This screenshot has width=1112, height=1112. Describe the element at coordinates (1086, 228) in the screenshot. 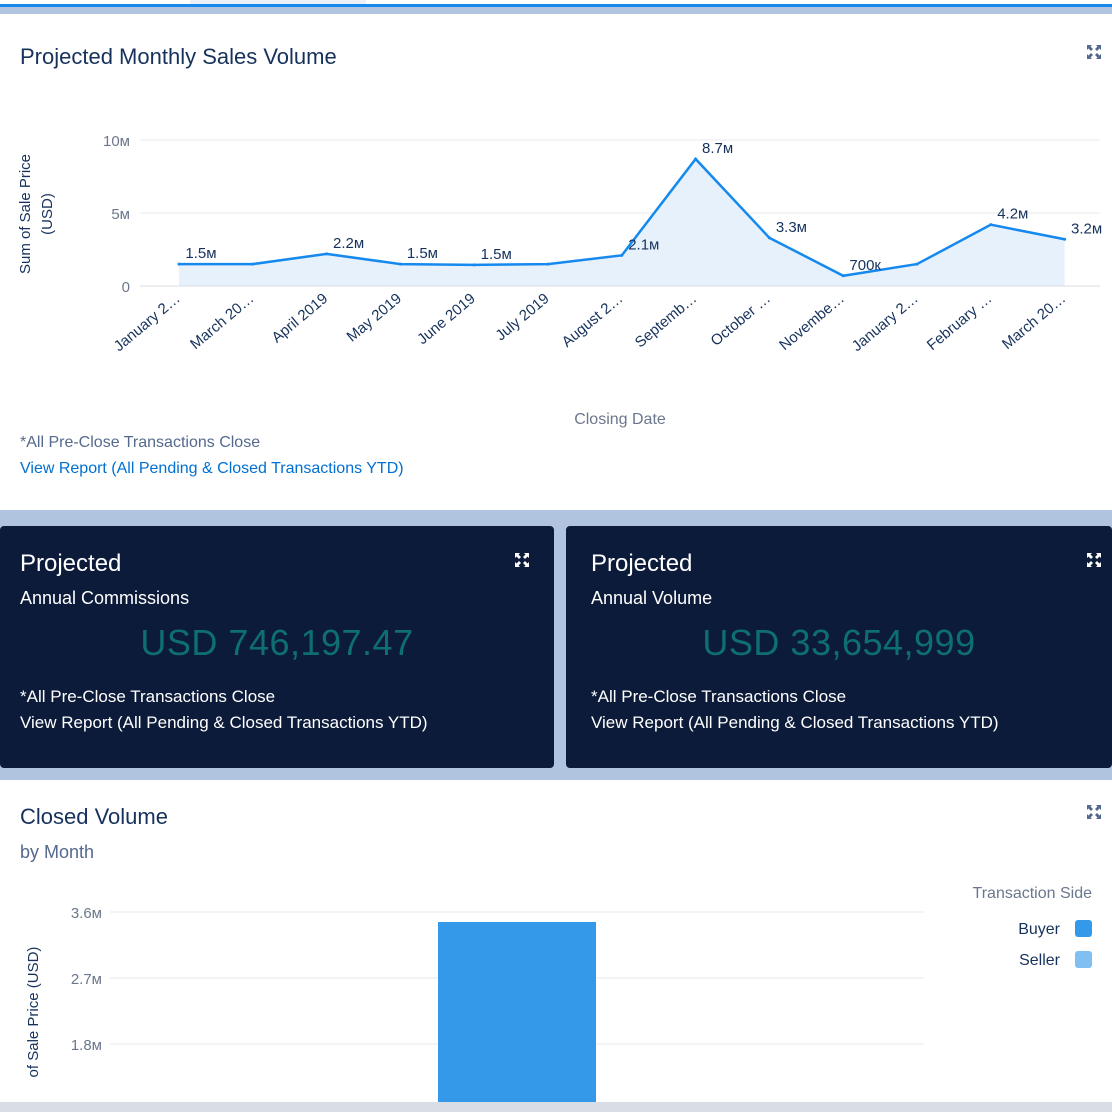

I see `data-label: 3.2м` at that location.